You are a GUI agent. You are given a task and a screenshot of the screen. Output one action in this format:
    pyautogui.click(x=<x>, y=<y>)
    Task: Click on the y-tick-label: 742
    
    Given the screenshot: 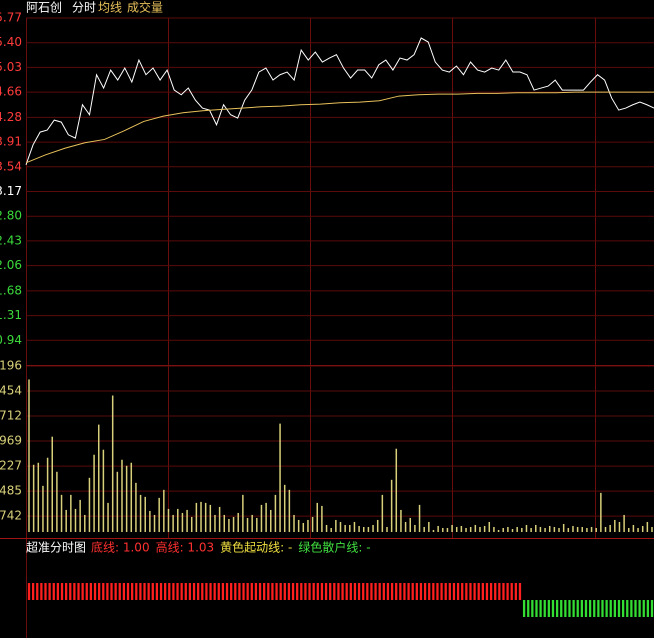 What is the action you would take?
    pyautogui.click(x=11, y=516)
    